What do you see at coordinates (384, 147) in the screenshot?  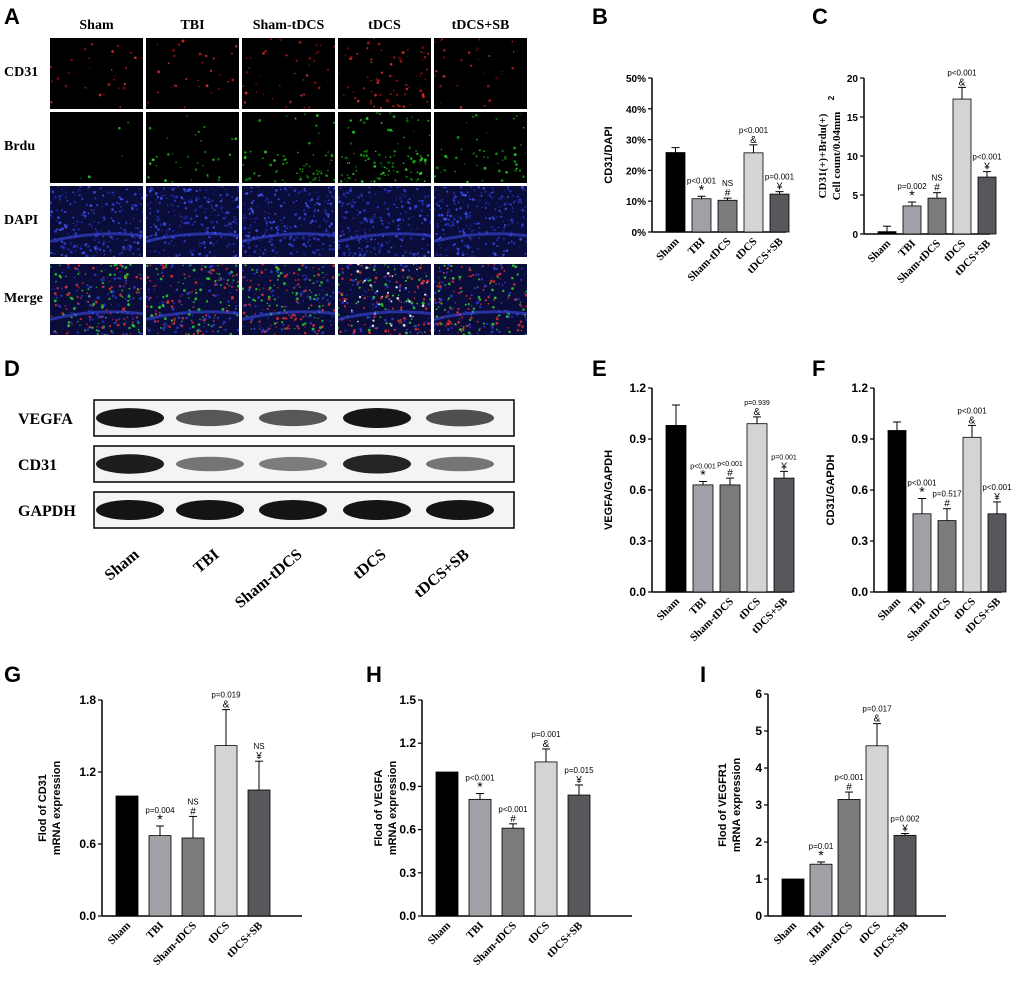 I see `micrograph-brdu-tdcs` at bounding box center [384, 147].